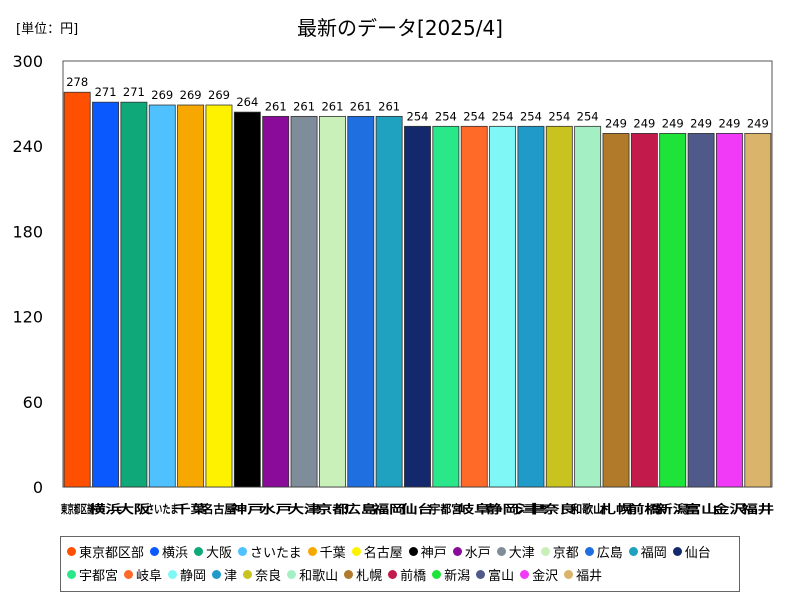 Image resolution: width=800 pixels, height=600 pixels. Describe the element at coordinates (691, 551) in the screenshot. I see `legend-item: 仙台` at that location.